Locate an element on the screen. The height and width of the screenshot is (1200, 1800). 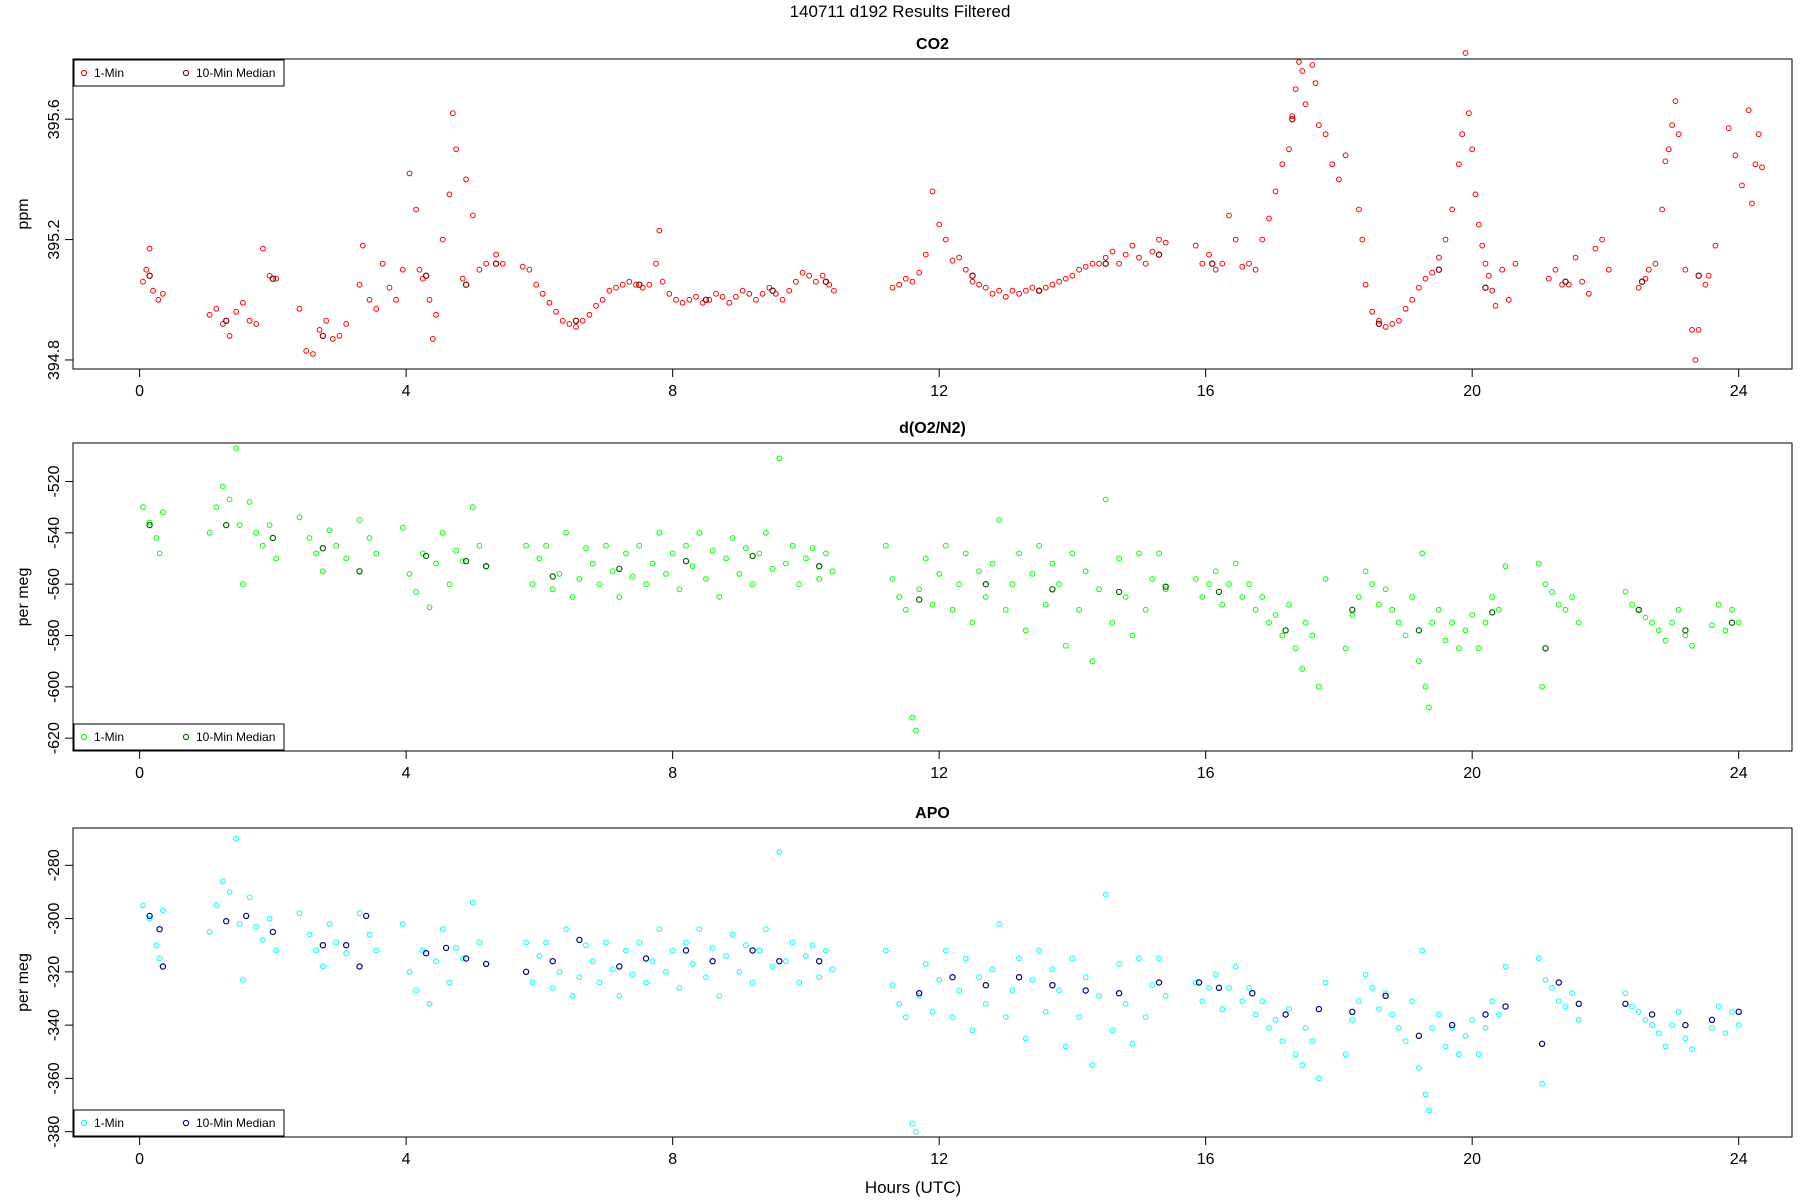
panel-title-apo: APO is located at coordinates (932, 813).